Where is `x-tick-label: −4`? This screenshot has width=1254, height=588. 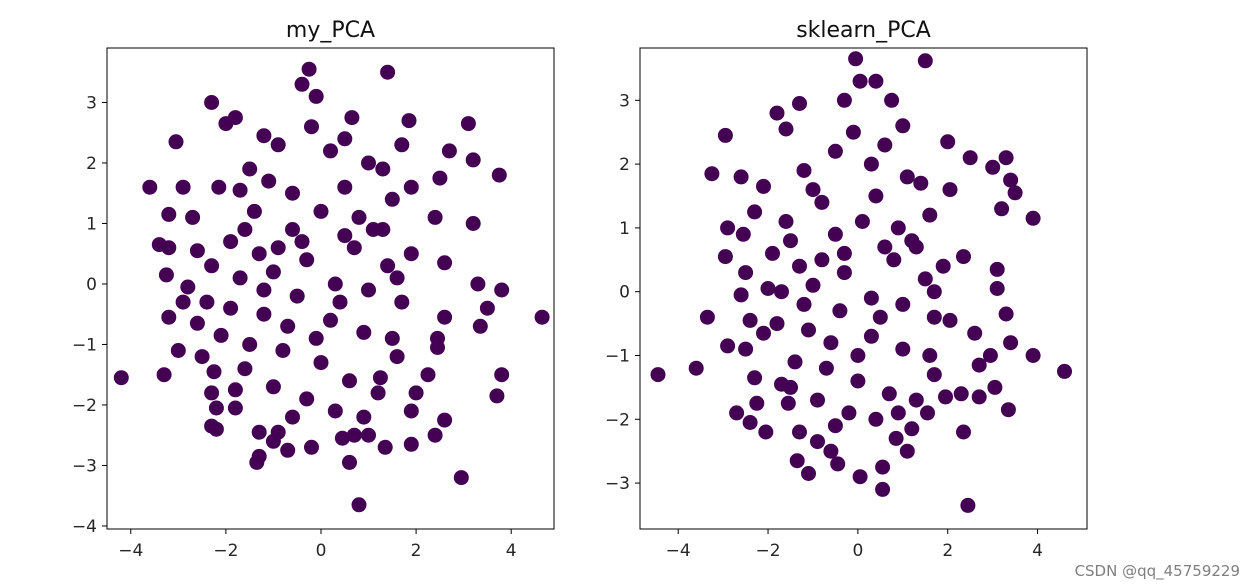
x-tick-label: −4 is located at coordinates (130, 551).